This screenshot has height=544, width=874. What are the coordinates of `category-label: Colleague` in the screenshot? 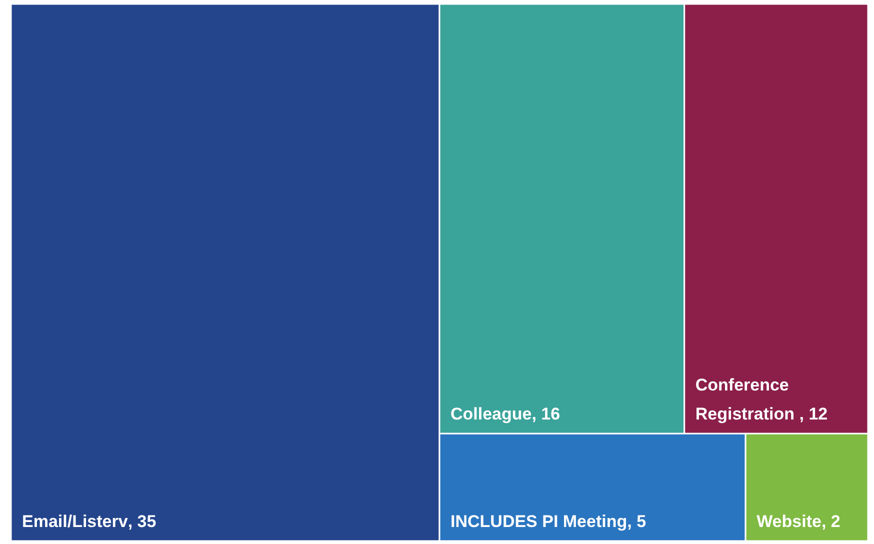 It's located at (491, 414).